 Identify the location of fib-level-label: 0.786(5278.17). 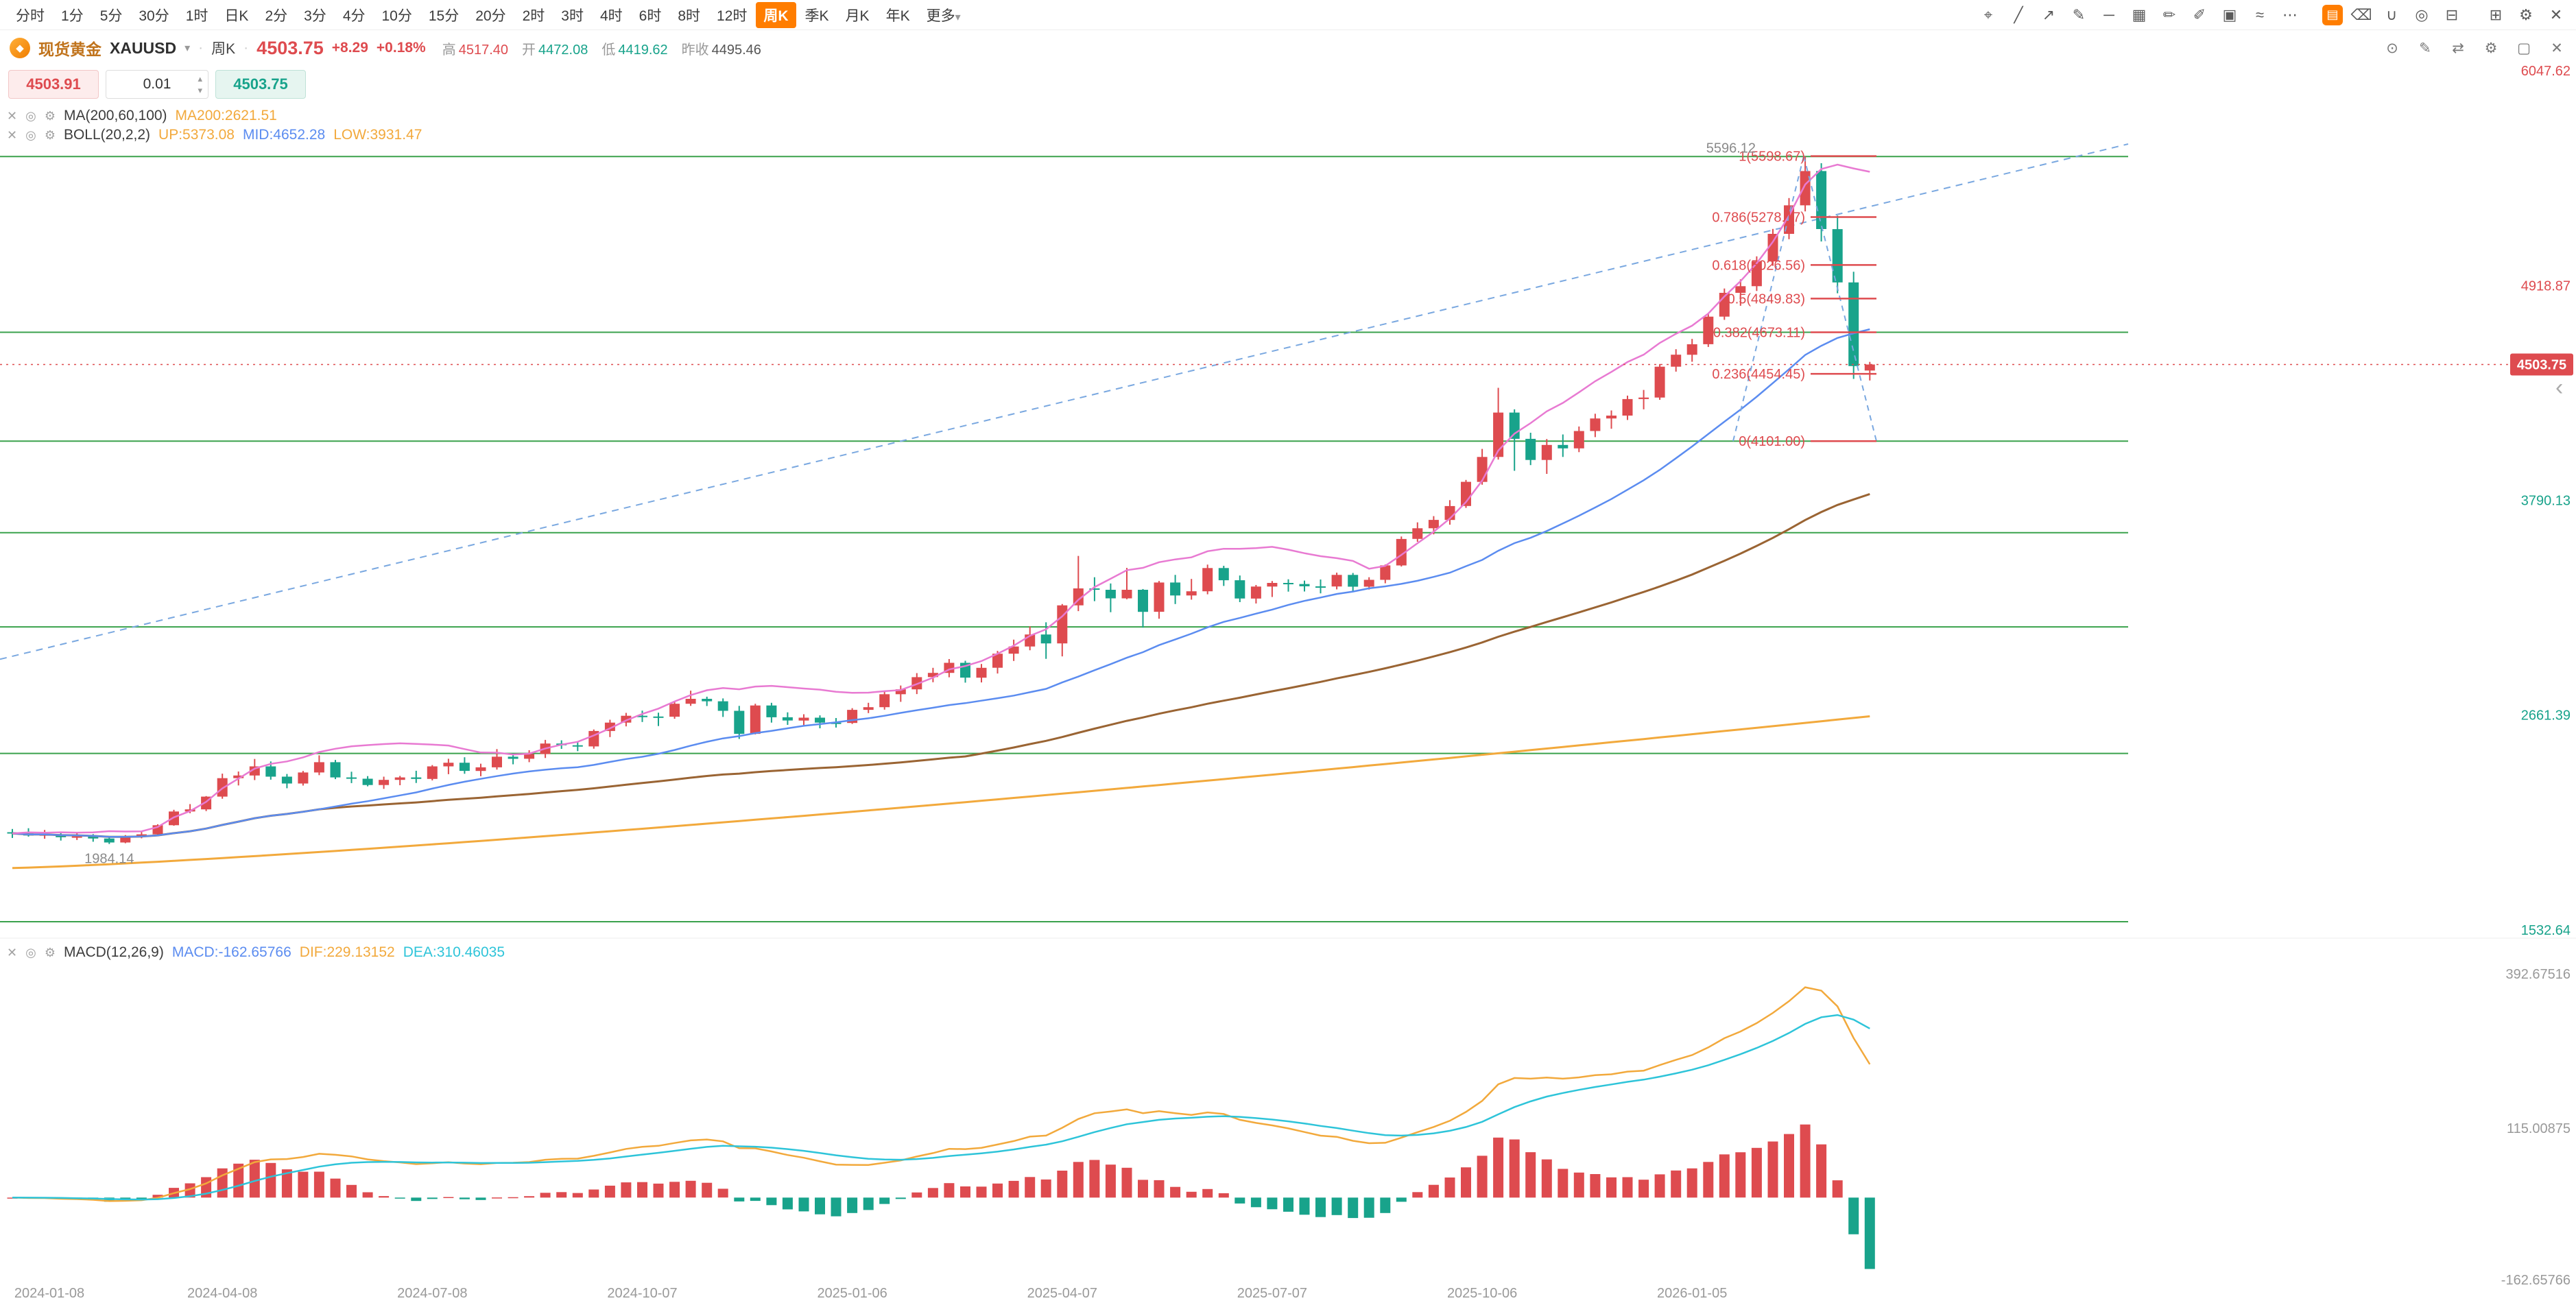
(1758, 218).